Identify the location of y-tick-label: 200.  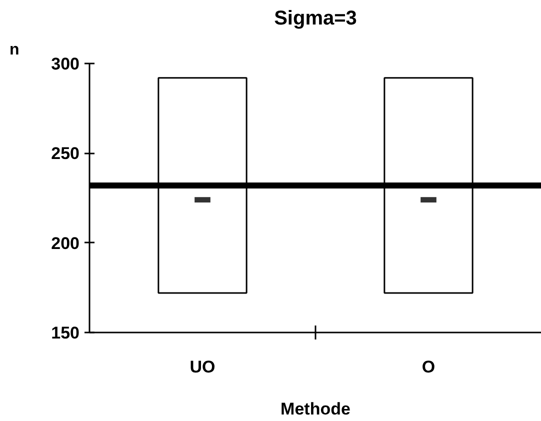
(65, 243).